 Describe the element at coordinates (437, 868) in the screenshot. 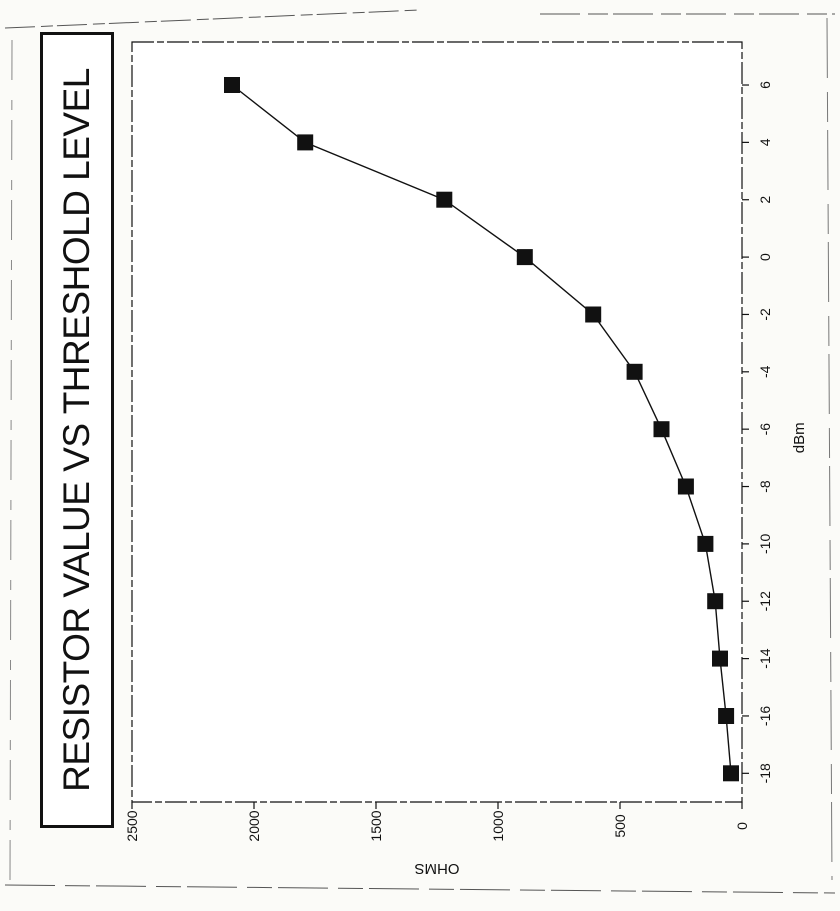

I see `y-axis-label: OHMS` at that location.